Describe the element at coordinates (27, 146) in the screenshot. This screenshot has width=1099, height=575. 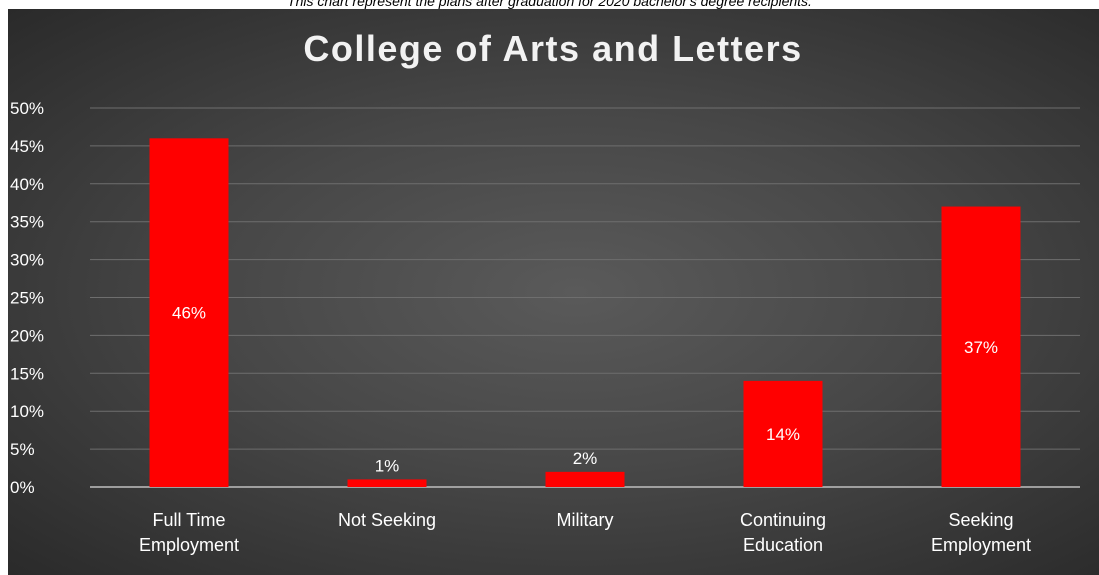
I see `y-tick-label: 45%` at that location.